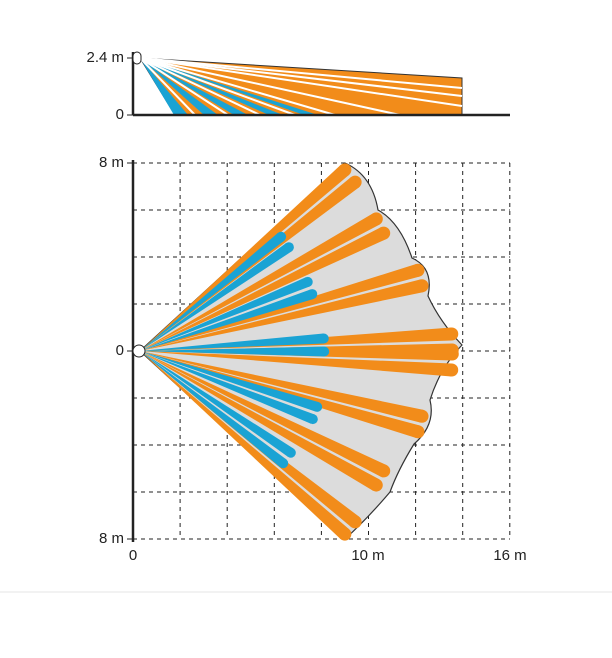  I want to click on side-view: 2.4 m 0, so click(298, 86).